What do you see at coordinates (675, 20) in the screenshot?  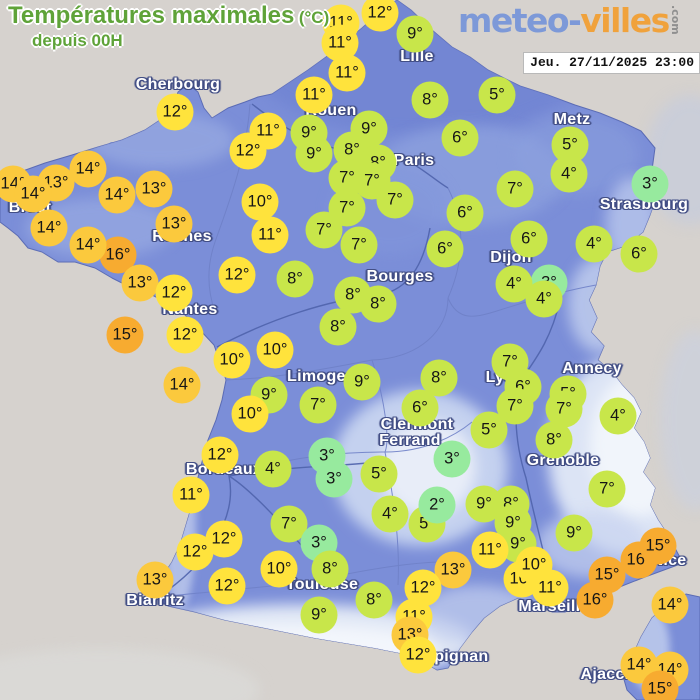 I see `logo-com-suffix: .com` at bounding box center [675, 20].